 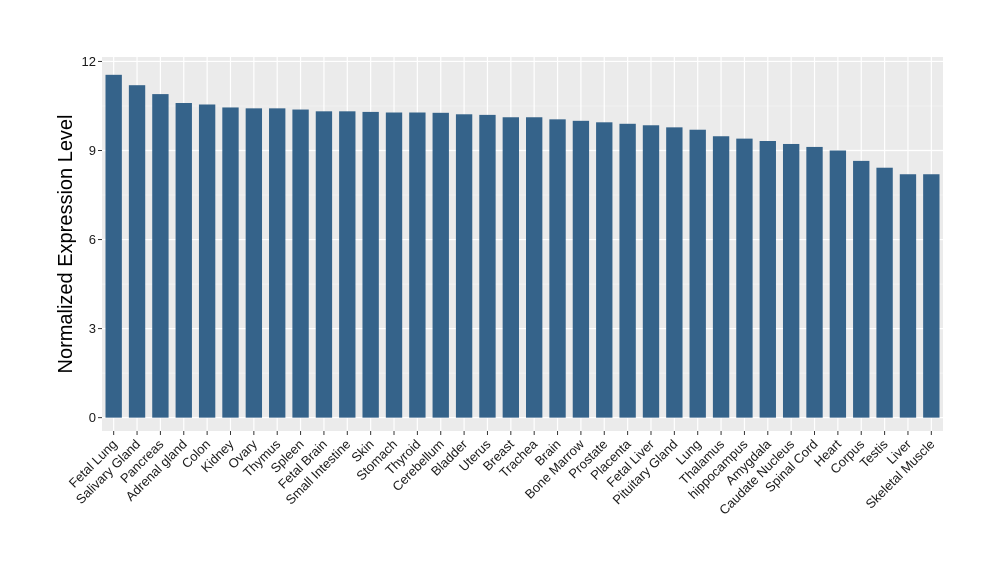 I want to click on y-tick-label: 3, so click(x=92, y=328).